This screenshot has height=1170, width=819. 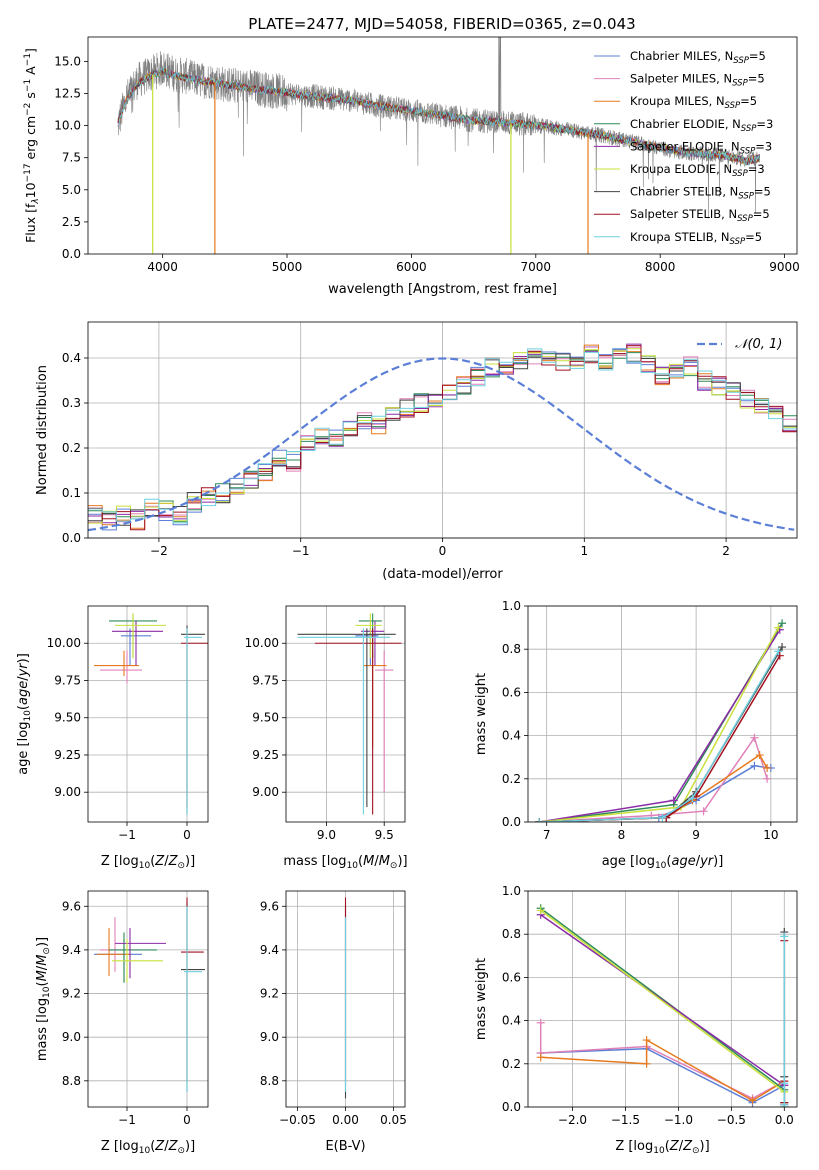 I want to click on x-tick-label: 0.0, so click(x=784, y=1120).